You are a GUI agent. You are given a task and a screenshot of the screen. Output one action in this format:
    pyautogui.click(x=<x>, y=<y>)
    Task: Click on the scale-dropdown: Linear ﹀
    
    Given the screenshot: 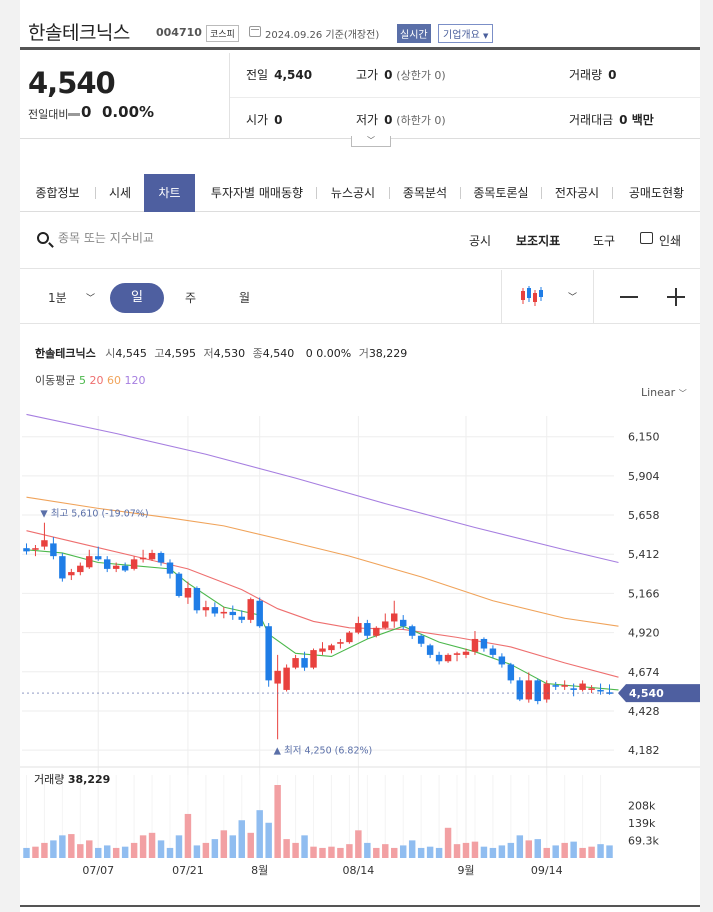 What is the action you would take?
    pyautogui.click(x=664, y=392)
    